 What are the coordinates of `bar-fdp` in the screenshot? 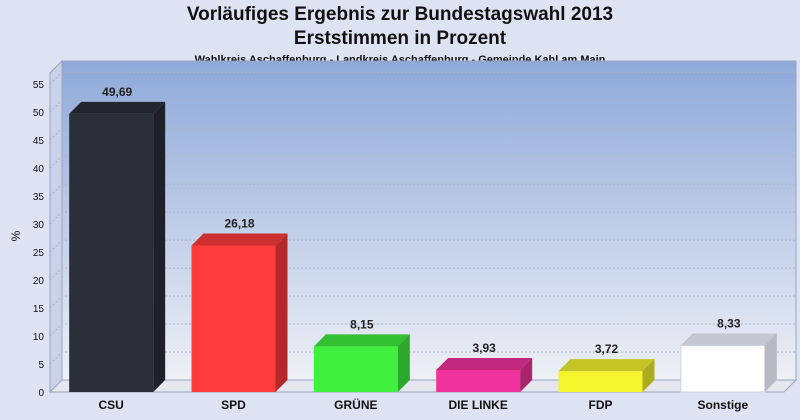 It's located at (606, 375).